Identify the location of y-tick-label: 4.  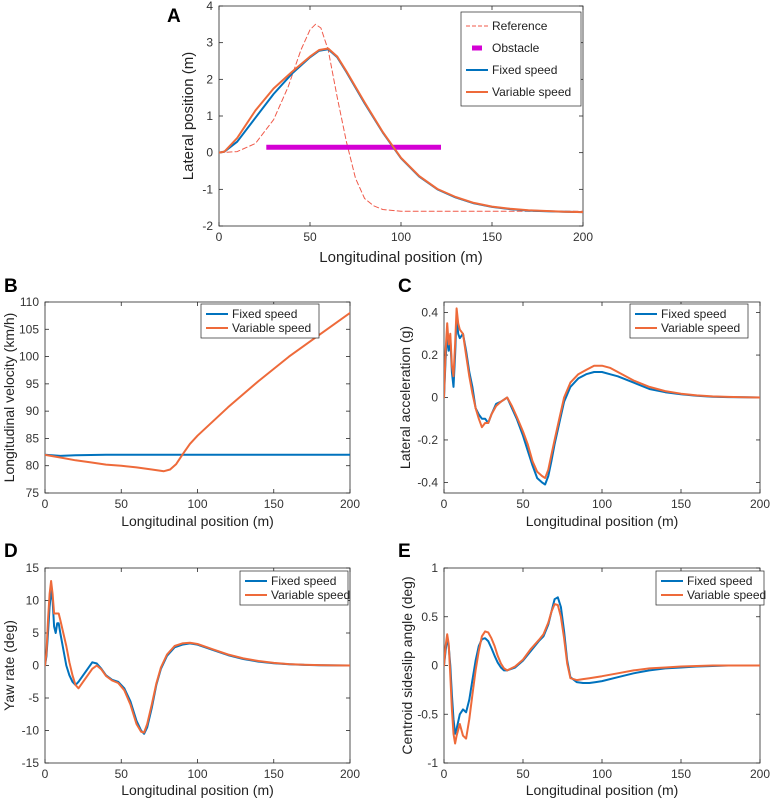
(209, 6).